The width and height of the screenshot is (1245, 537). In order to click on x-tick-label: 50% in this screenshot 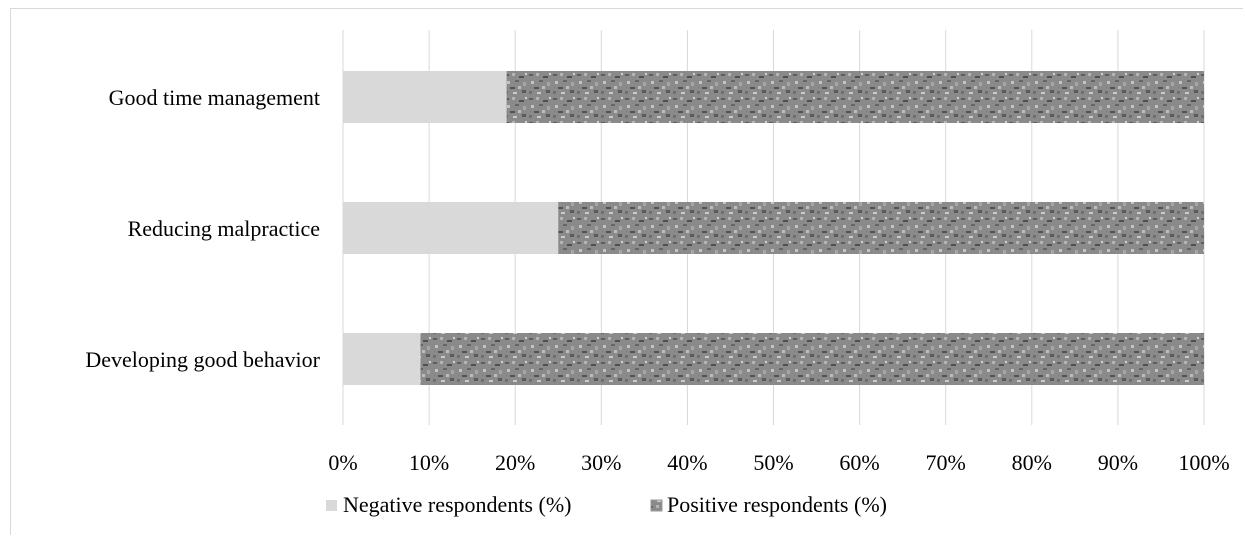, I will do `click(773, 462)`.